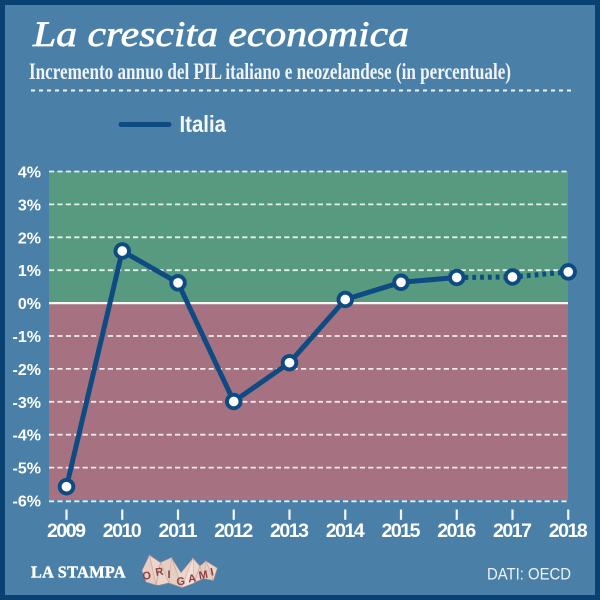 This screenshot has width=600, height=600. Describe the element at coordinates (29, 173) in the screenshot. I see `svg-text: 4%` at that location.